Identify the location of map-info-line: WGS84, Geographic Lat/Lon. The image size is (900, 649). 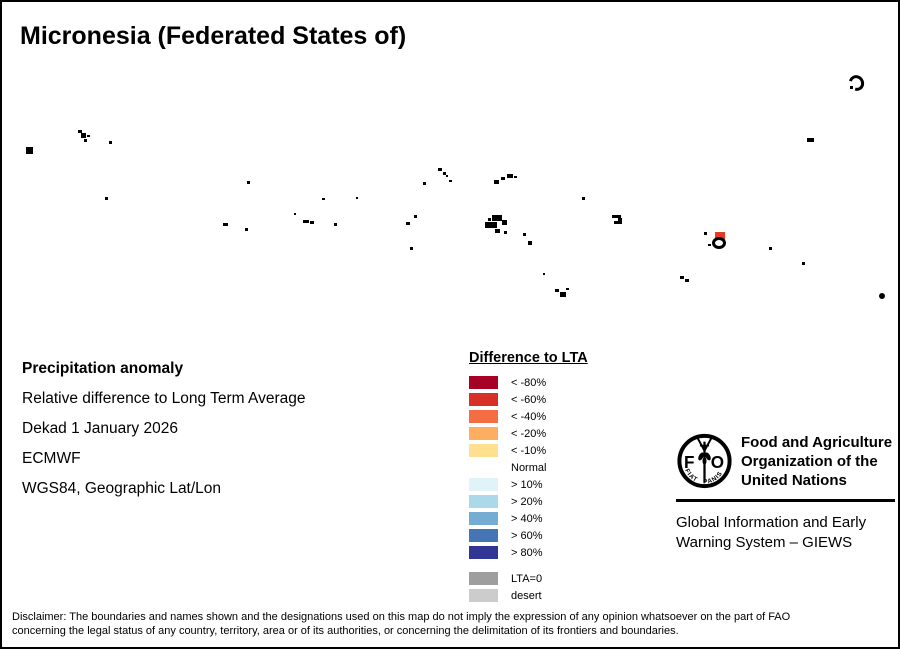
(122, 488).